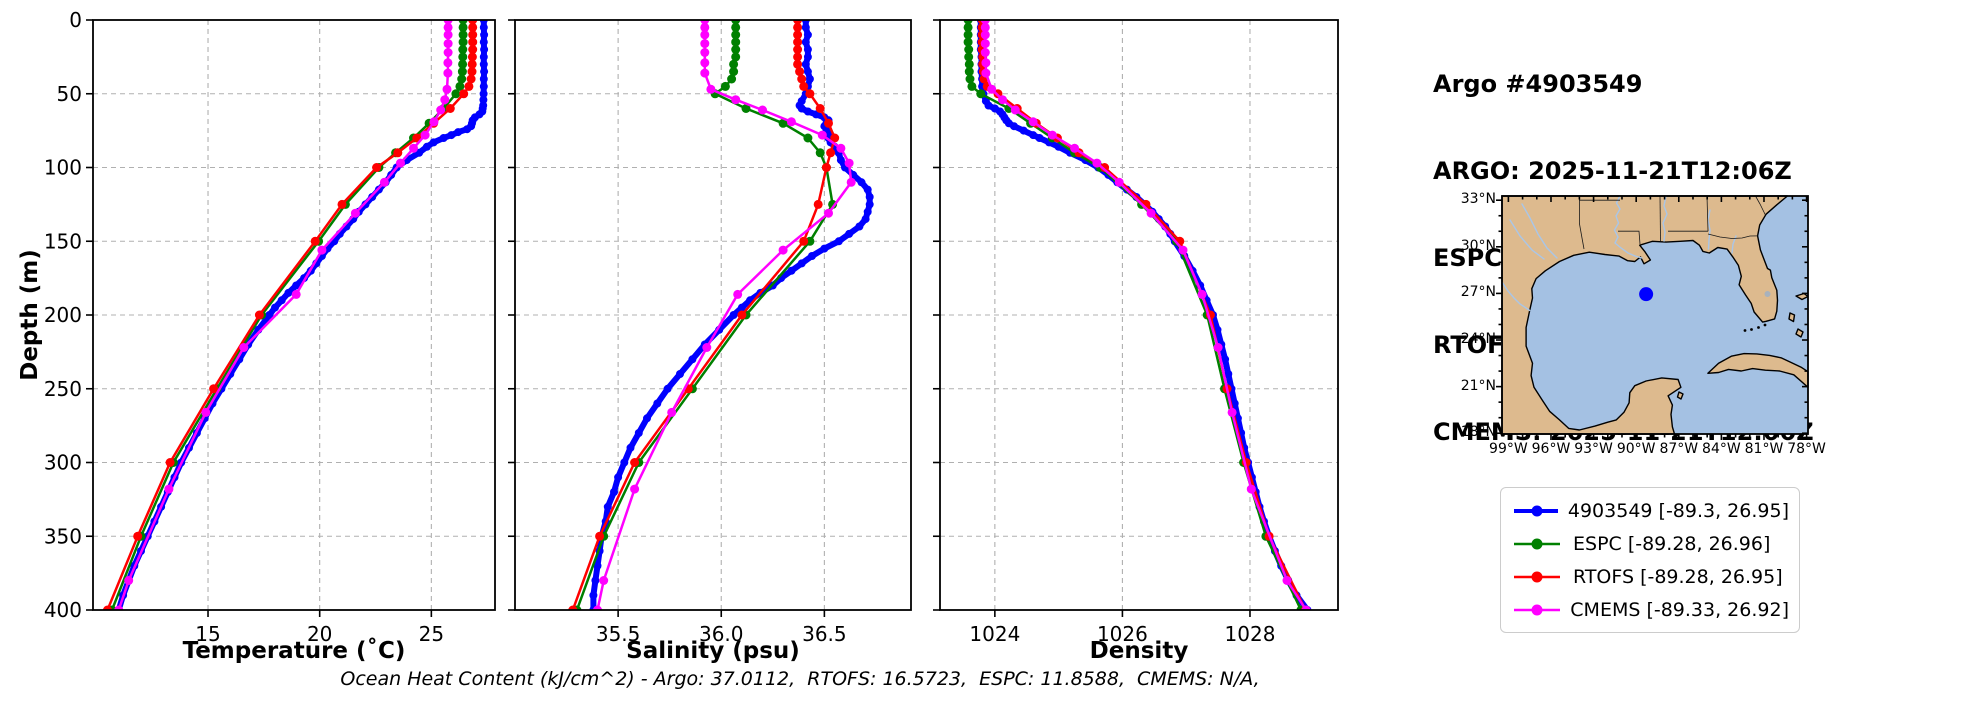 The image size is (1967, 712). What do you see at coordinates (1478, 339) in the screenshot?
I see `map-lat-tick-label: 24°N` at bounding box center [1478, 339].